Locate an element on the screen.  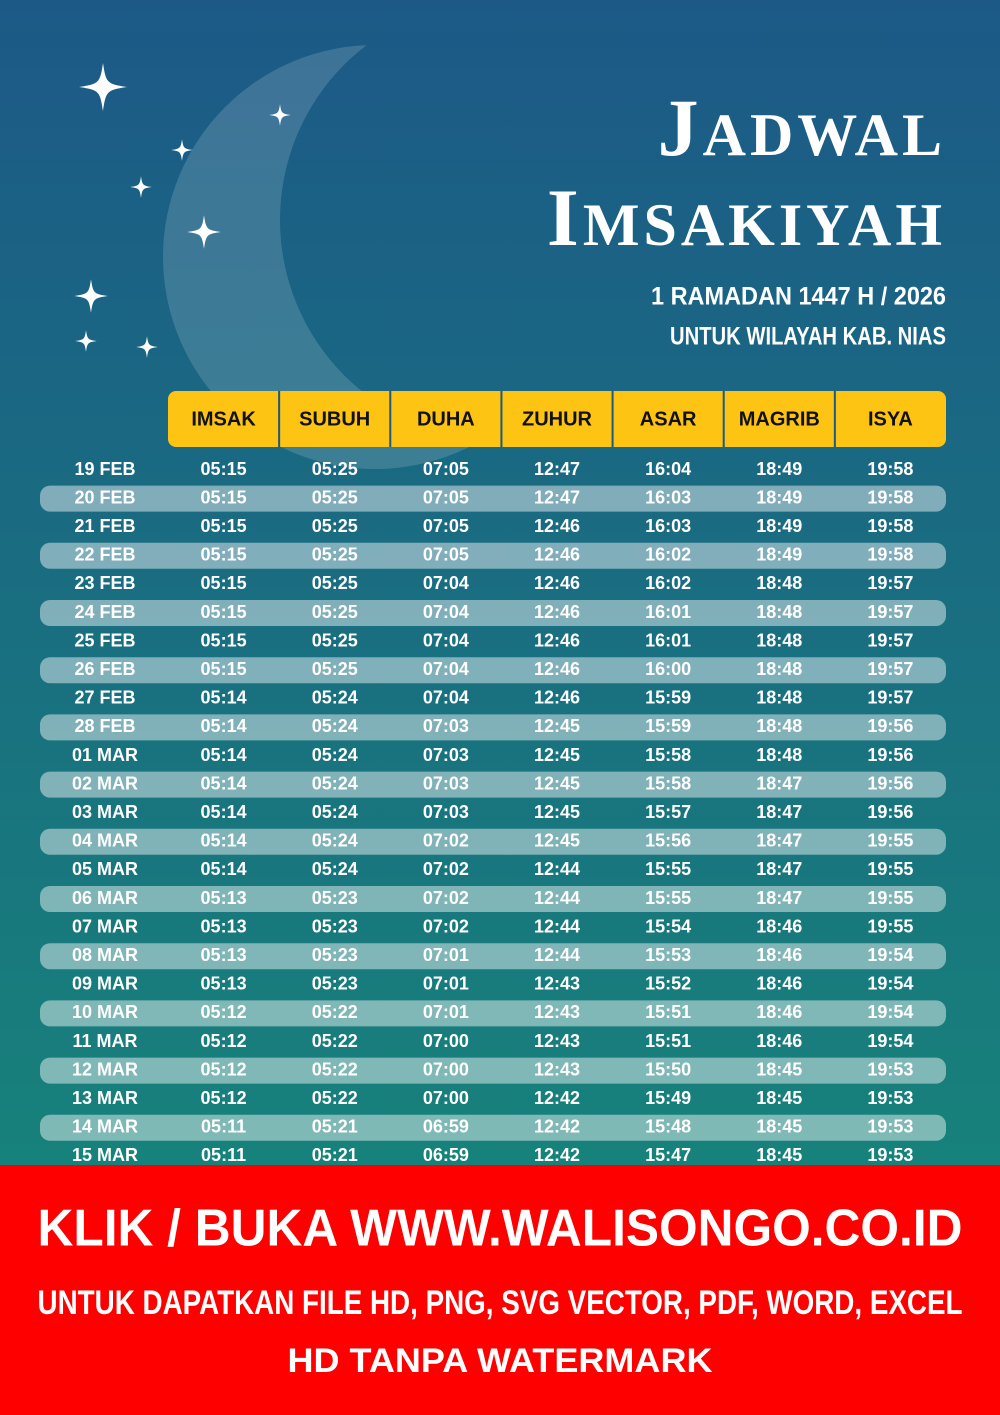
date-cell: 10 MAR is located at coordinates (105, 1012).